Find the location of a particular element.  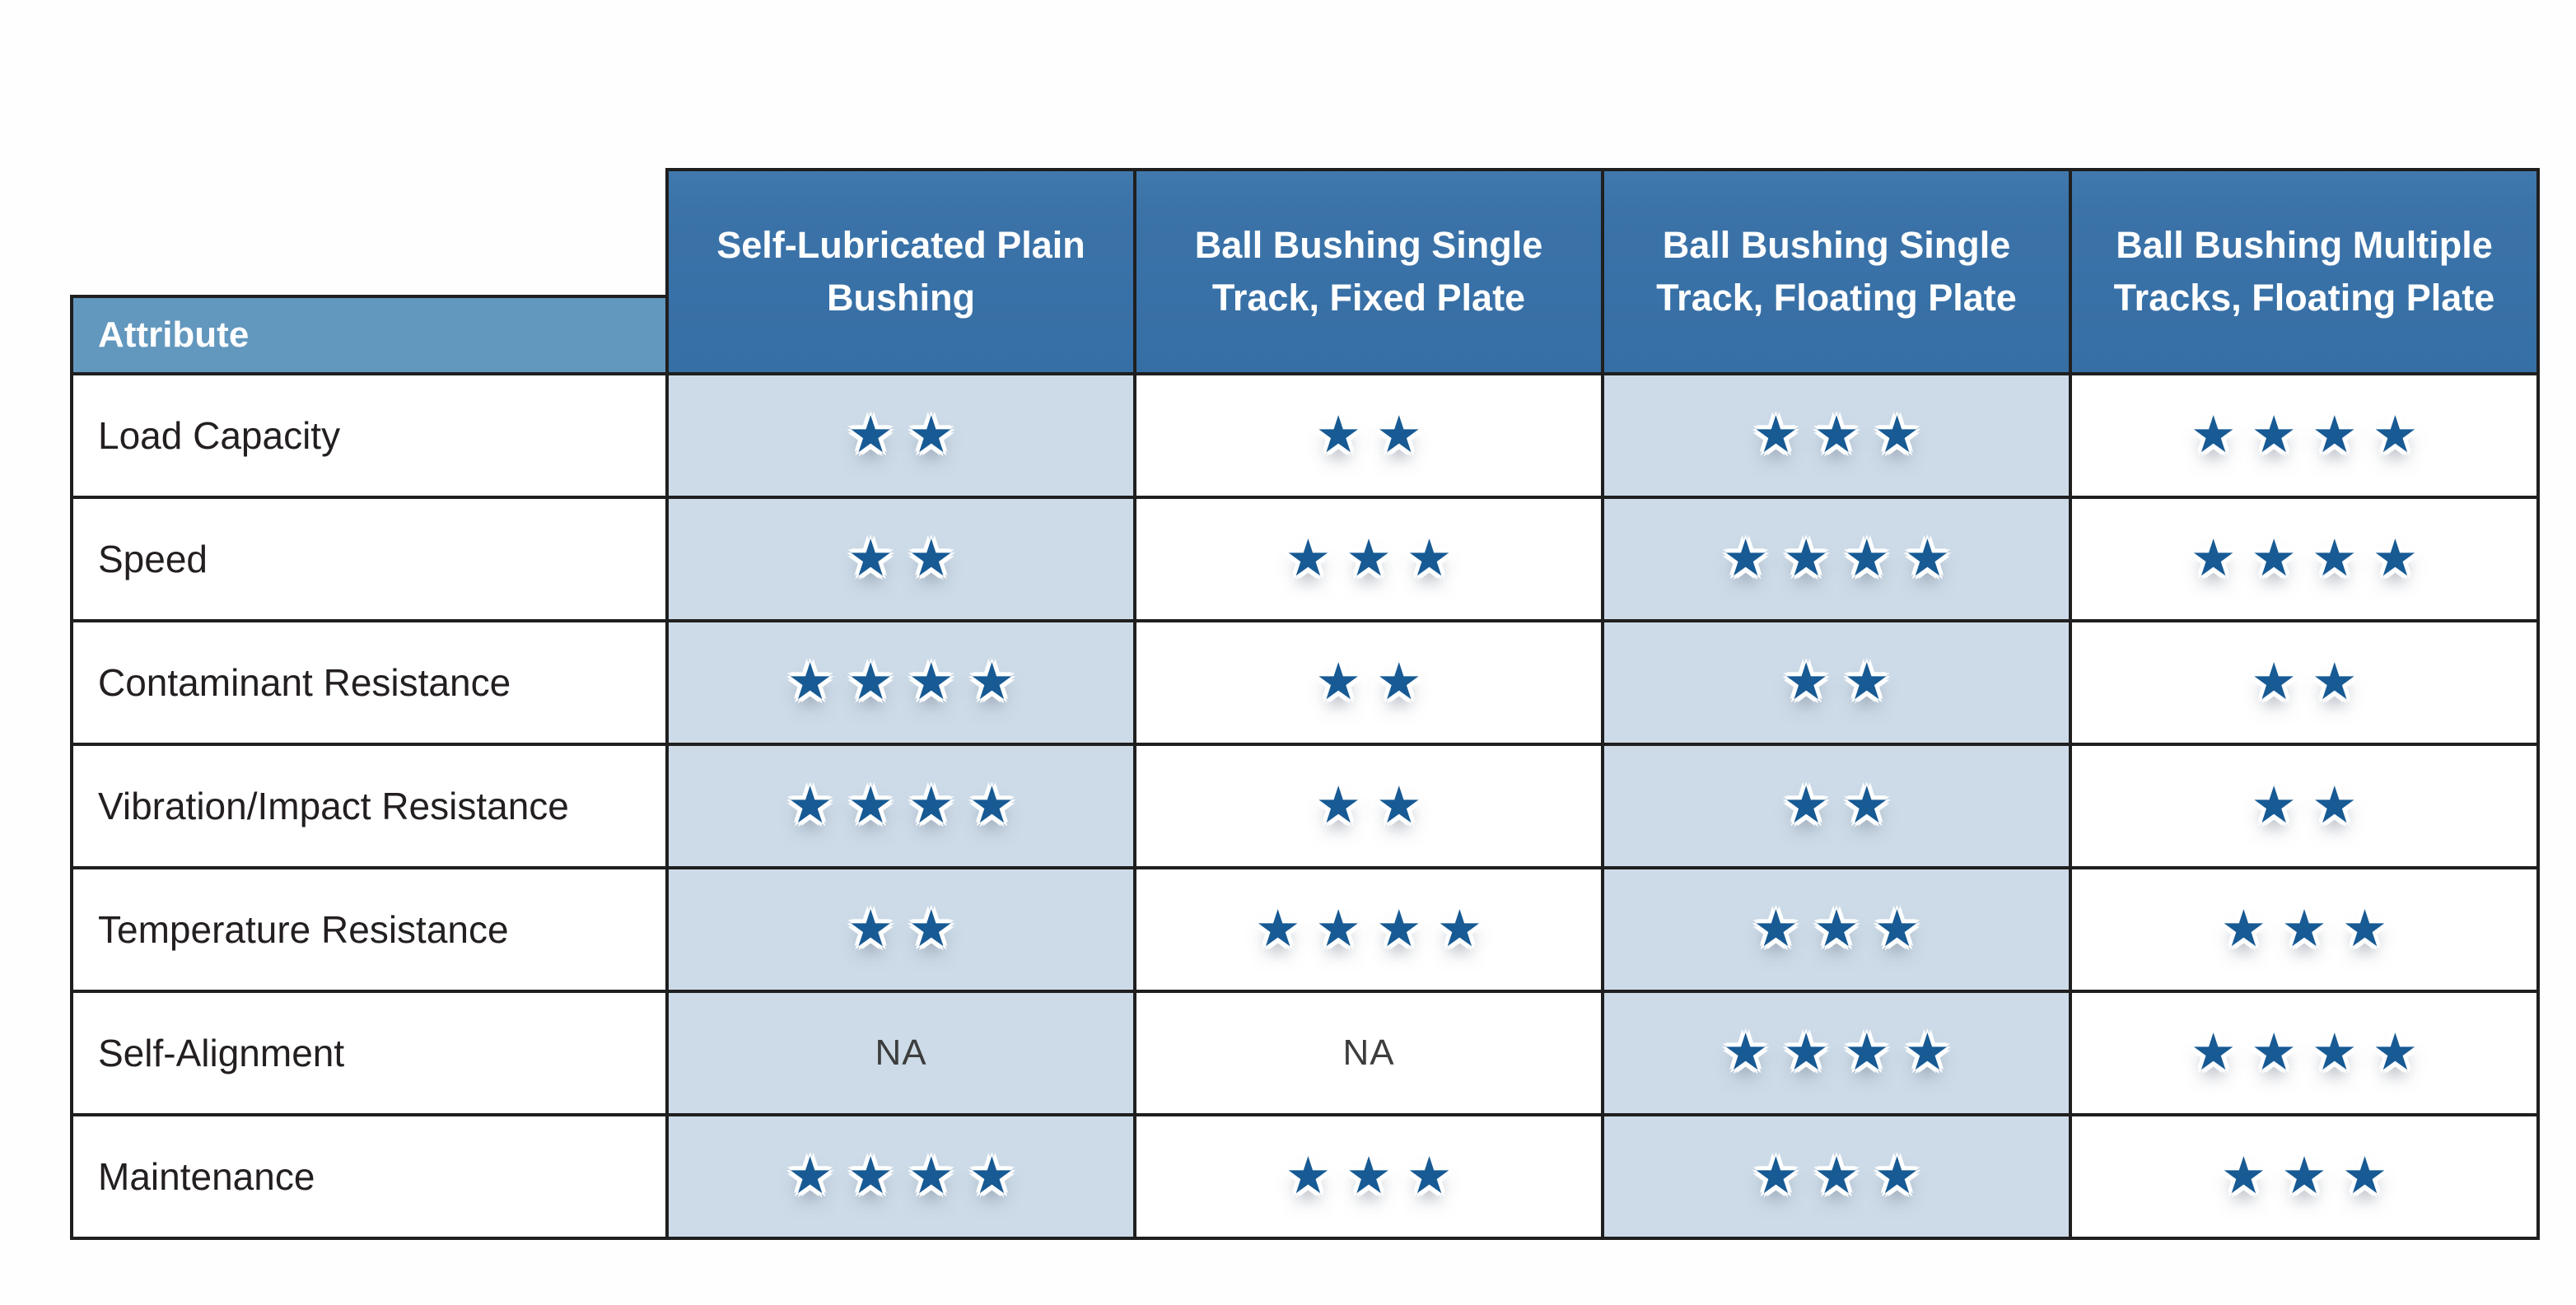

column-header-self-lubricated-plain-bushing: Self-Lubricated Plain Bushing is located at coordinates (900, 271).